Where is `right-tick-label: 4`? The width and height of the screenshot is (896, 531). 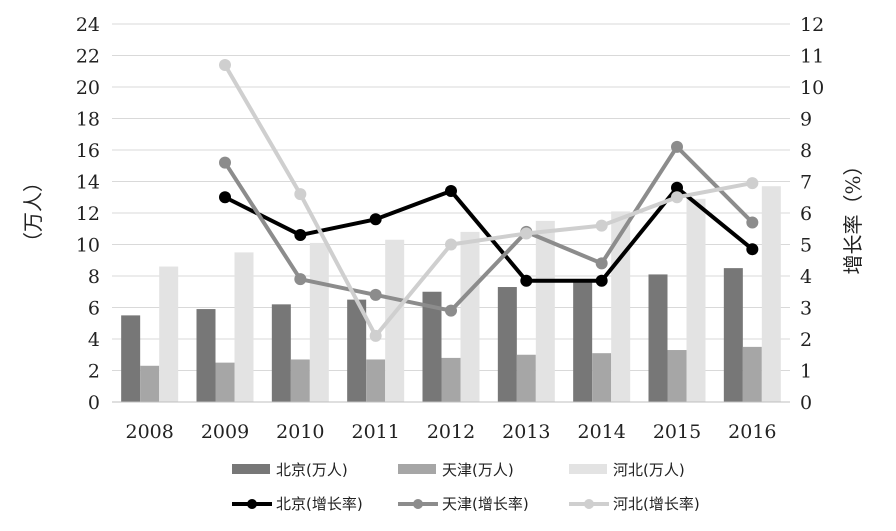
right-tick-label: 4 is located at coordinates (806, 277).